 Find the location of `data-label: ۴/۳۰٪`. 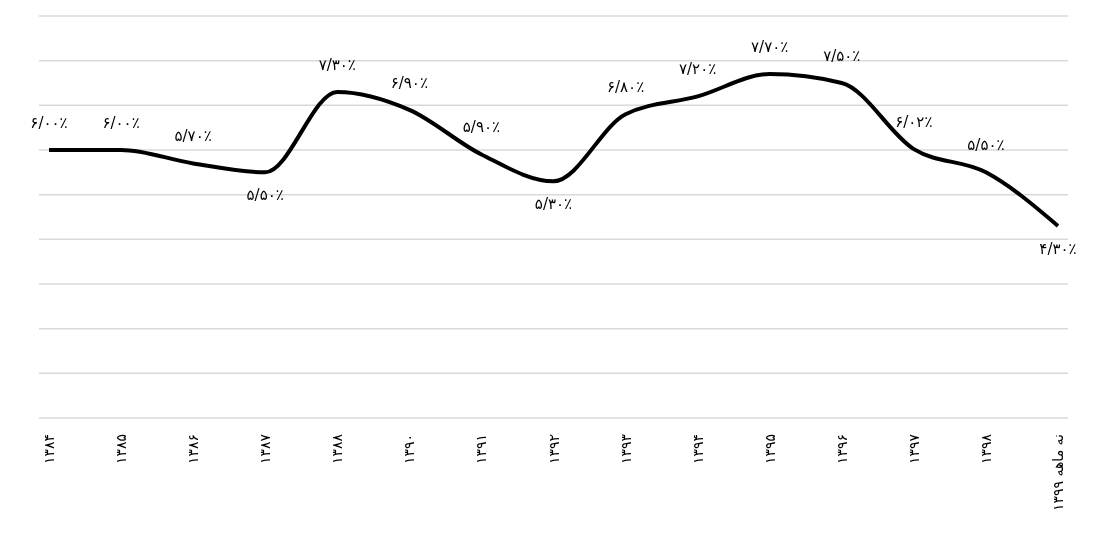

data-label: ۴/۳۰٪ is located at coordinates (1058, 248).